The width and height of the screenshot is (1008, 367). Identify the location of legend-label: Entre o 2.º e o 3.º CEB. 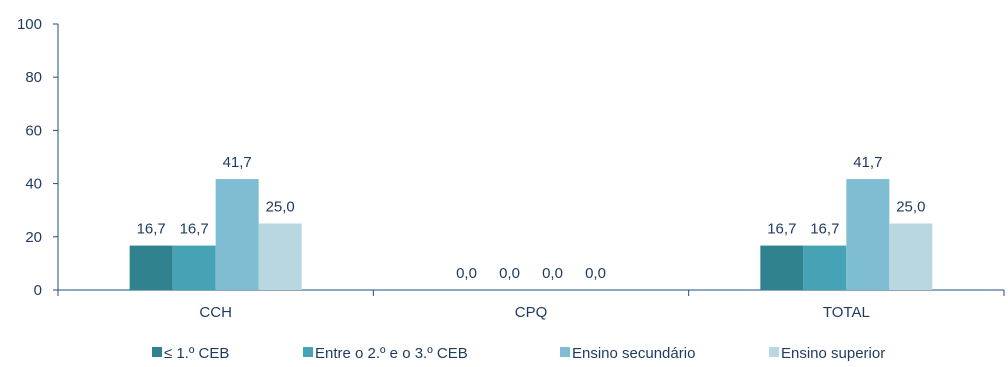
(391, 353).